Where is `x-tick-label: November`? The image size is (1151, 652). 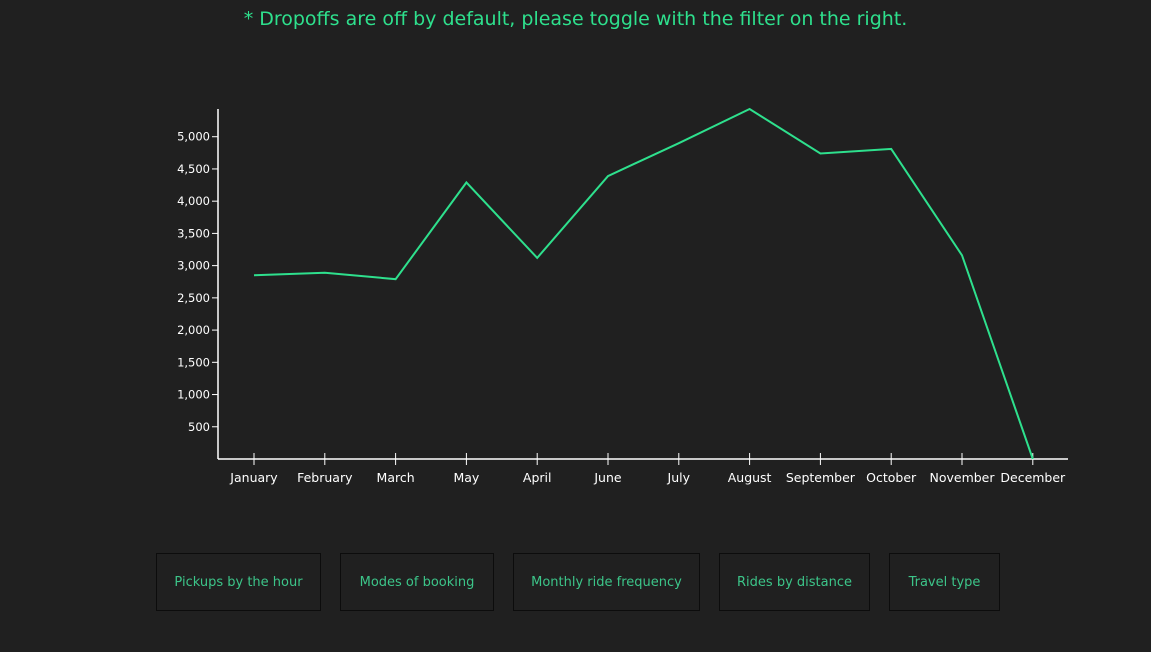 x-tick-label: November is located at coordinates (962, 477).